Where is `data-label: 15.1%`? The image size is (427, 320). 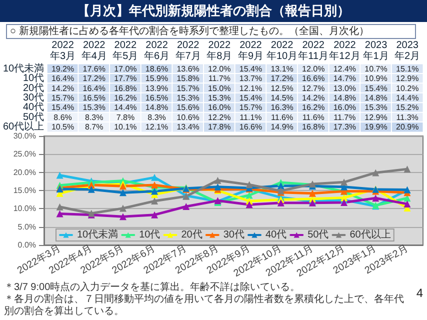 data-label: 15.1% is located at coordinates (407, 69).